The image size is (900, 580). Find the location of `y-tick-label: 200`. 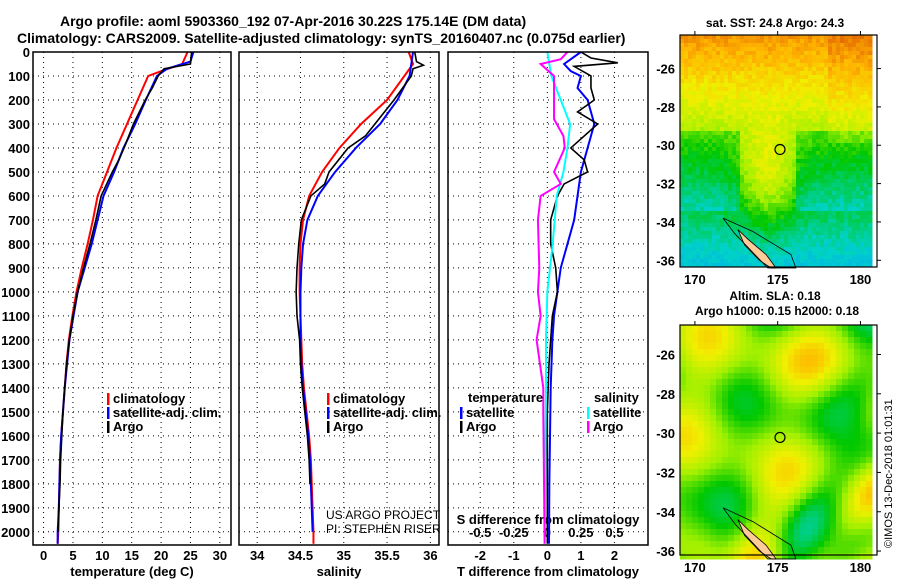

y-tick-label: 200 is located at coordinates (19, 100).